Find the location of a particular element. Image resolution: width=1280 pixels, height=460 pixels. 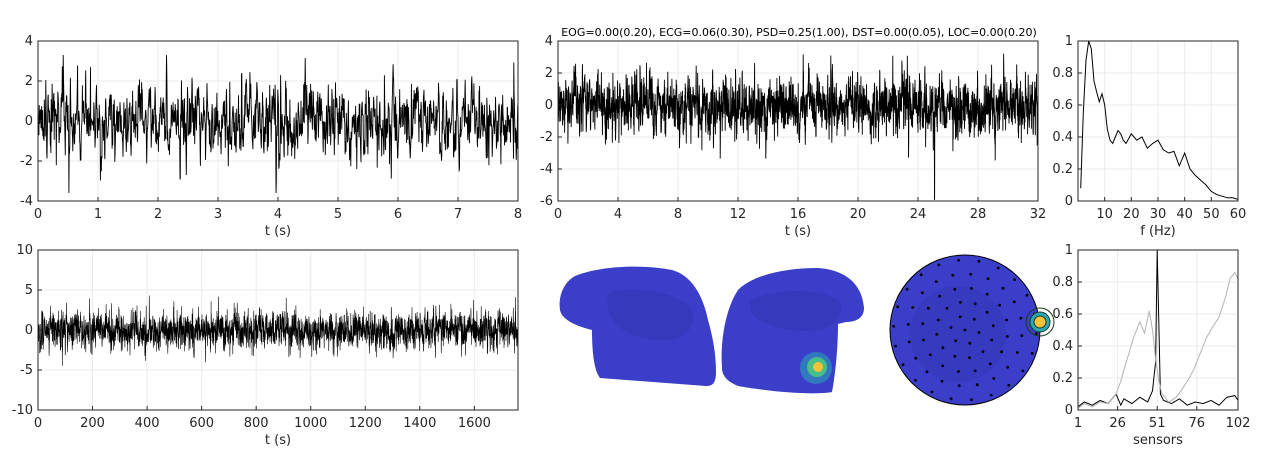

head-left-shade is located at coordinates (650, 315).